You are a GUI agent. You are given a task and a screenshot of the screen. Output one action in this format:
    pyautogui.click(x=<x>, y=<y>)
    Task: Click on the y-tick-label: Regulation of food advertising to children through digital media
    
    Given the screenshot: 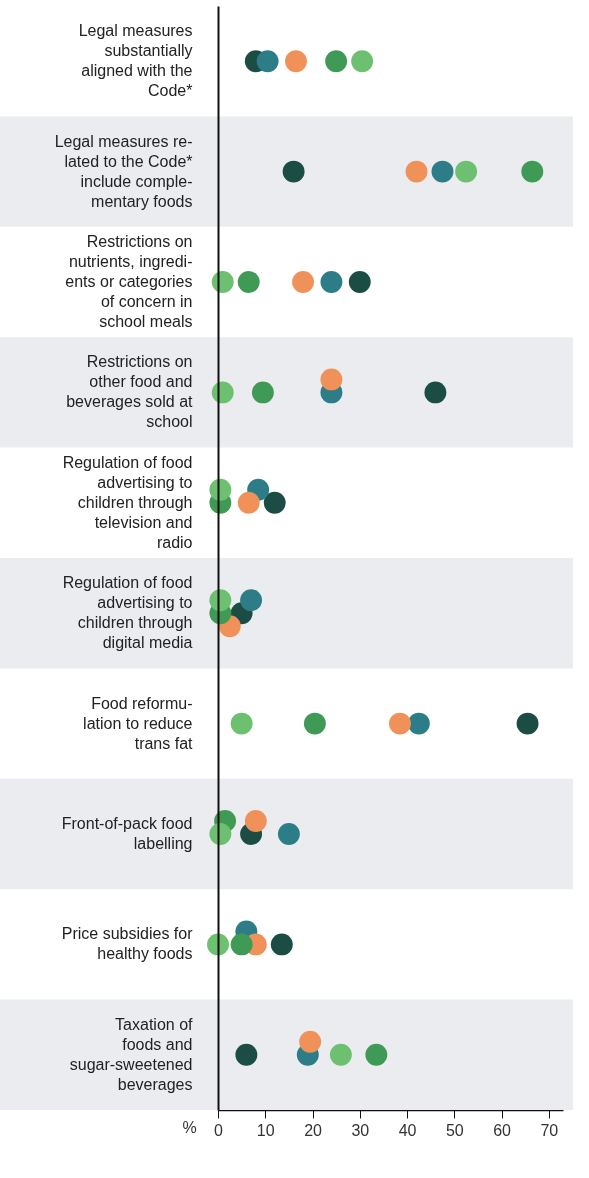 What is the action you would take?
    pyautogui.click(x=127, y=613)
    